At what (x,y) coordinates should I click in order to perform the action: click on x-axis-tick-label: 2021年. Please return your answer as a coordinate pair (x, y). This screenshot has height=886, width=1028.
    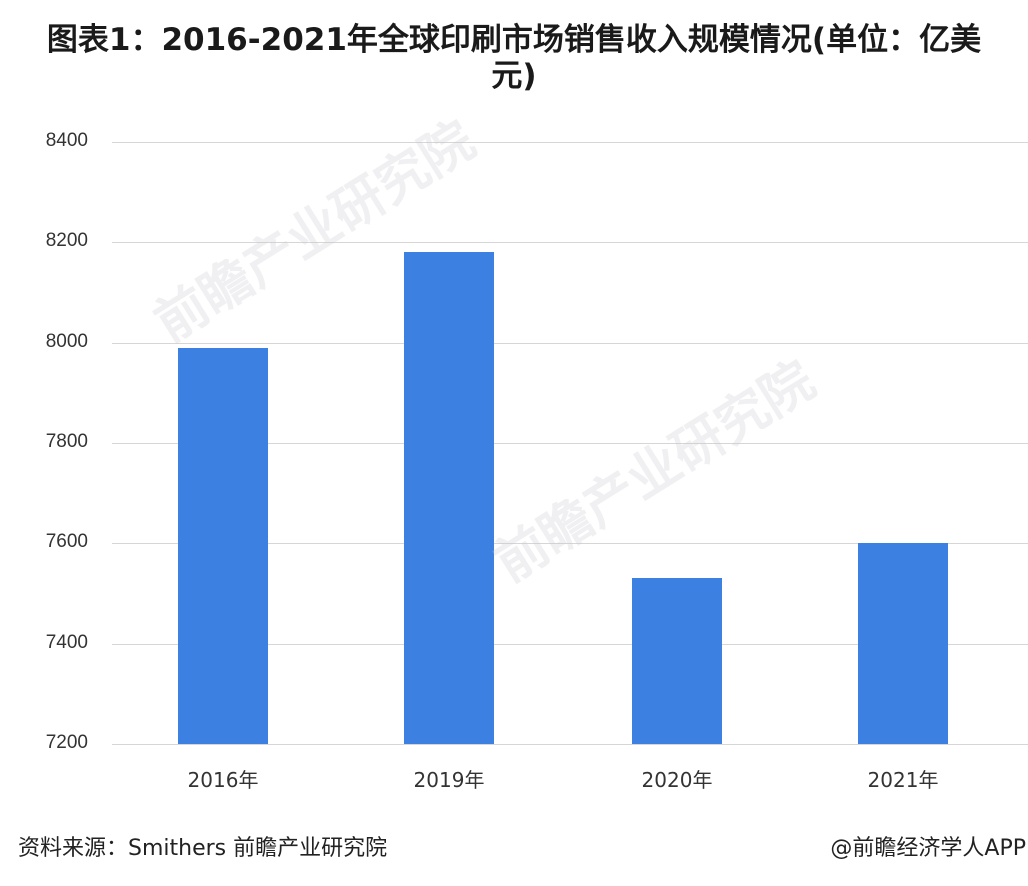
    Looking at the image, I should click on (903, 780).